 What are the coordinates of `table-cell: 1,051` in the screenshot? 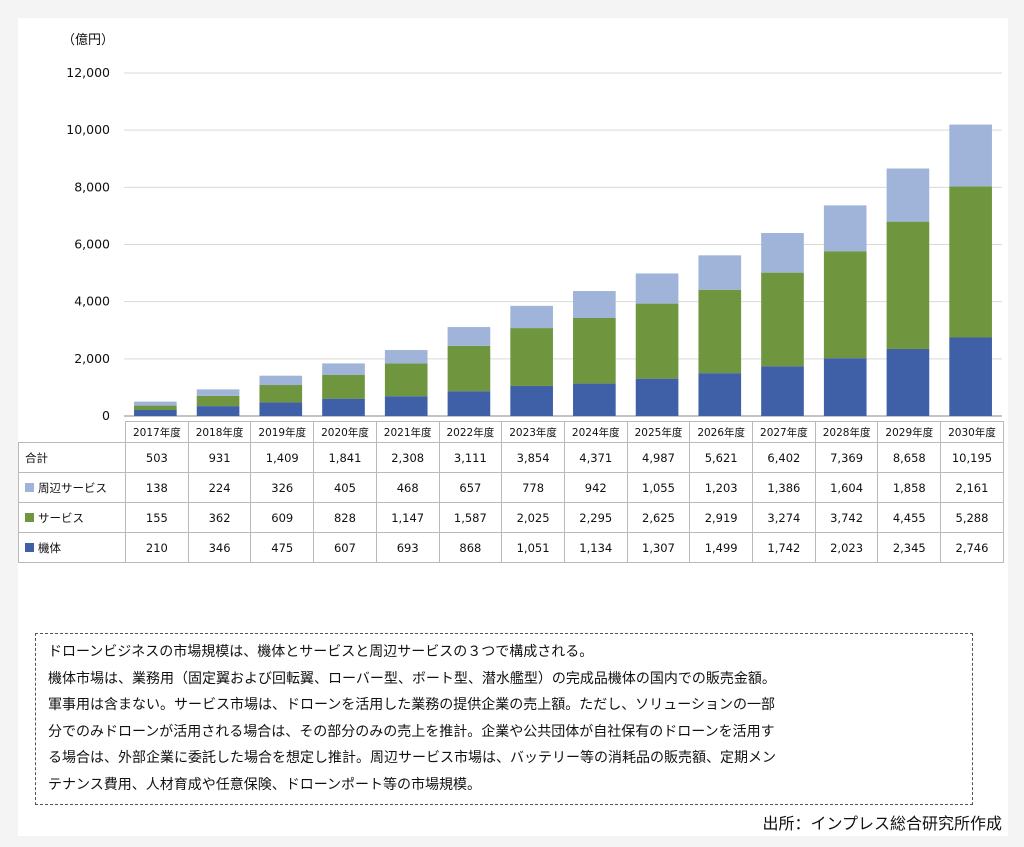 It's located at (533, 547).